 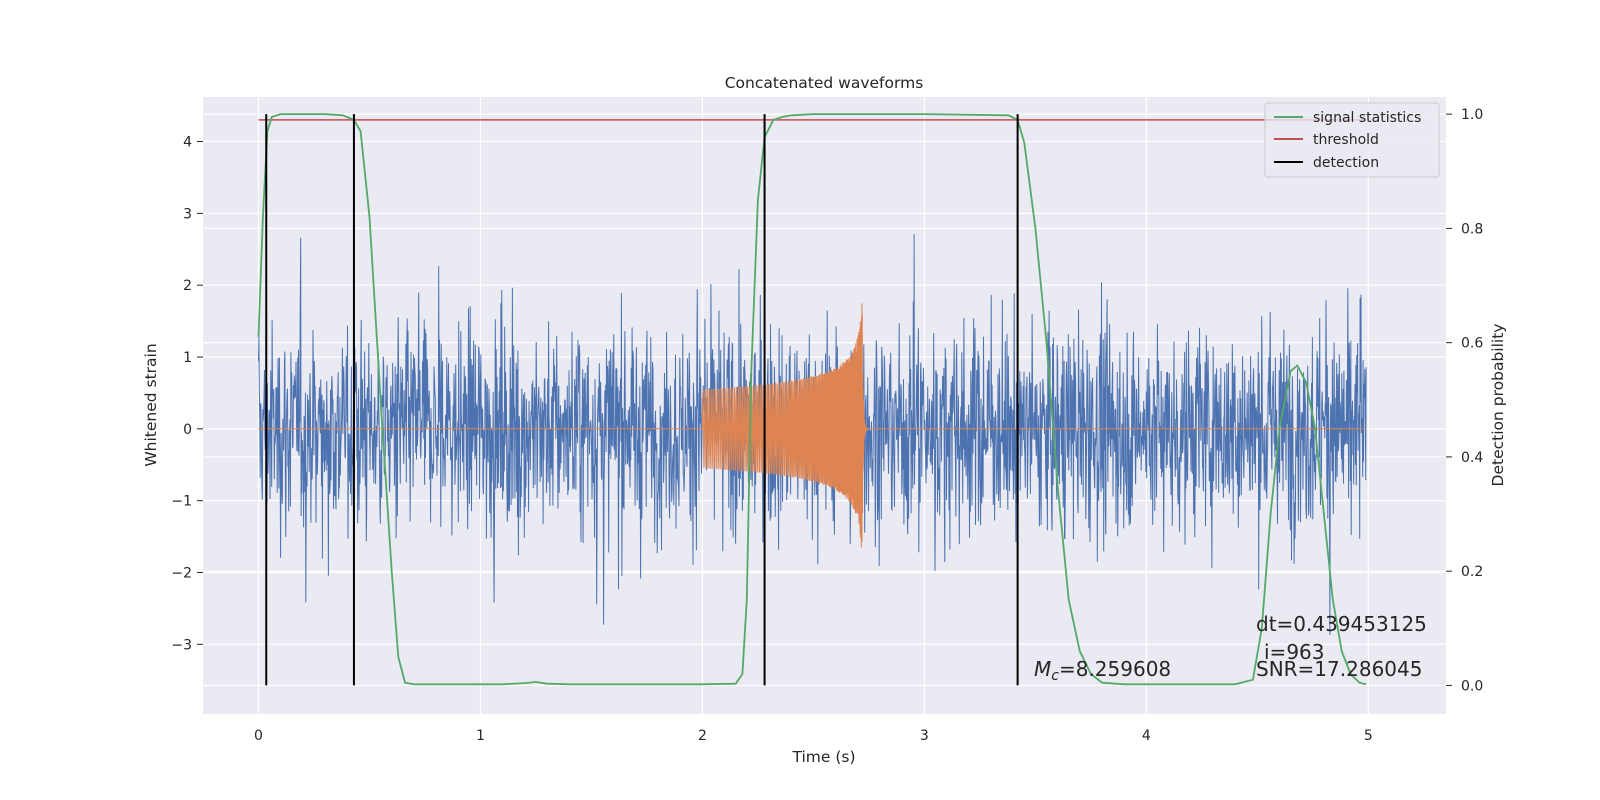 I want to click on y-left-tick-label: 3, so click(x=187, y=214).